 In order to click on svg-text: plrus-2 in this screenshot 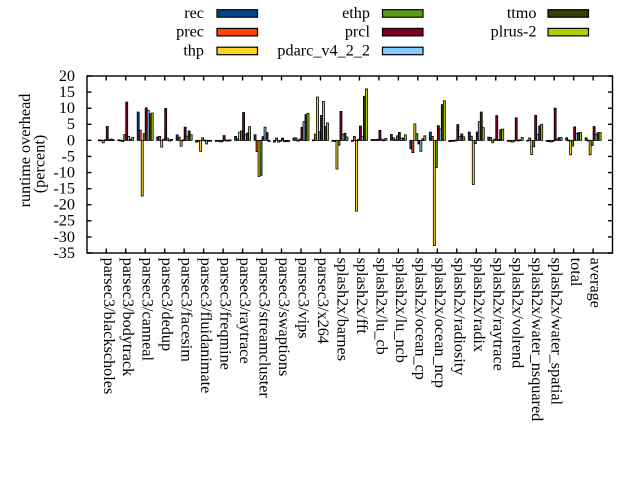, I will do `click(514, 32)`.